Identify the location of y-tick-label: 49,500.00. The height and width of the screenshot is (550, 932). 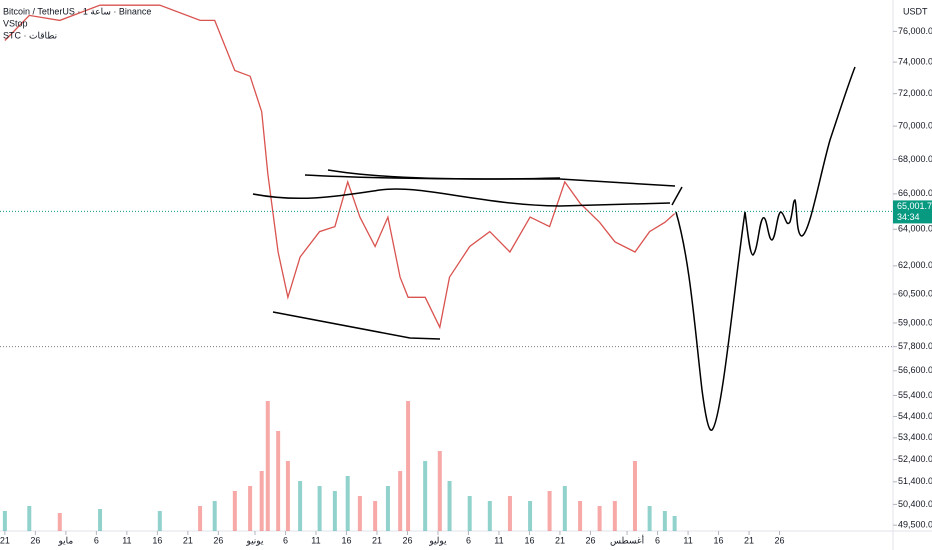
(915, 525).